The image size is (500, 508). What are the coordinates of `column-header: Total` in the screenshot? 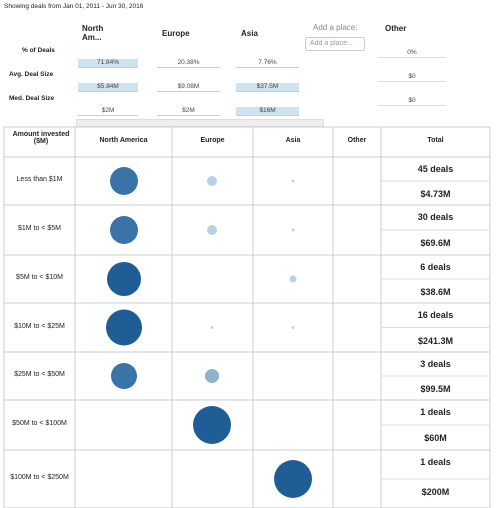 It's located at (435, 140).